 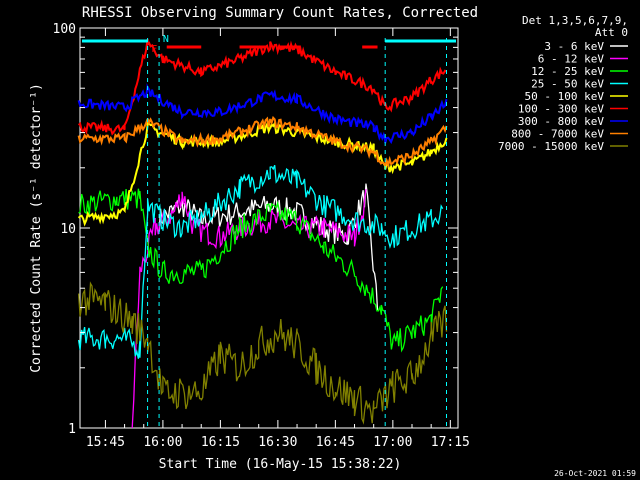 What do you see at coordinates (392, 442) in the screenshot?
I see `x-tick-label: 17:00` at bounding box center [392, 442].